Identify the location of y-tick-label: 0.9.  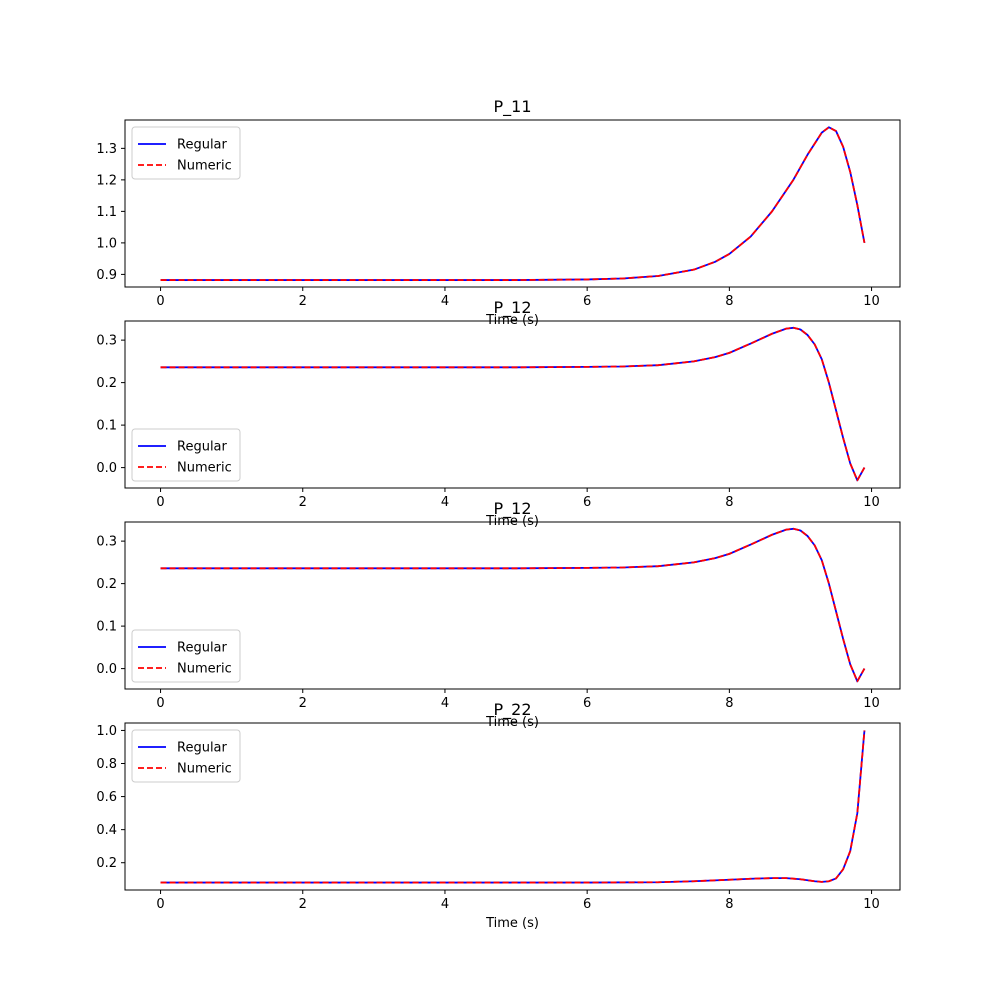
(106, 275).